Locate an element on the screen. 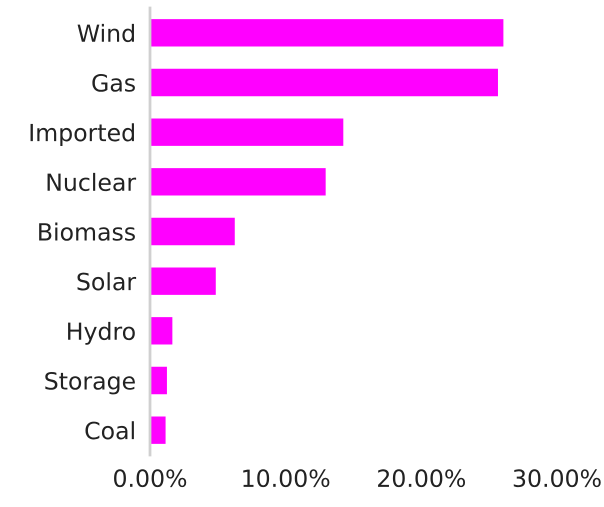 This screenshot has height=507, width=604. x-tick-label: 10.00% is located at coordinates (286, 478).